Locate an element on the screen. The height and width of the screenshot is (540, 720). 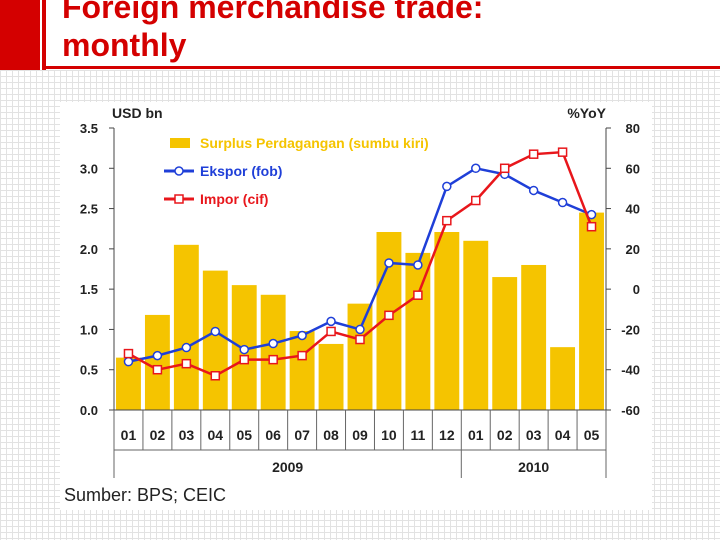
right-tick-label: -20 is located at coordinates (630, 329).